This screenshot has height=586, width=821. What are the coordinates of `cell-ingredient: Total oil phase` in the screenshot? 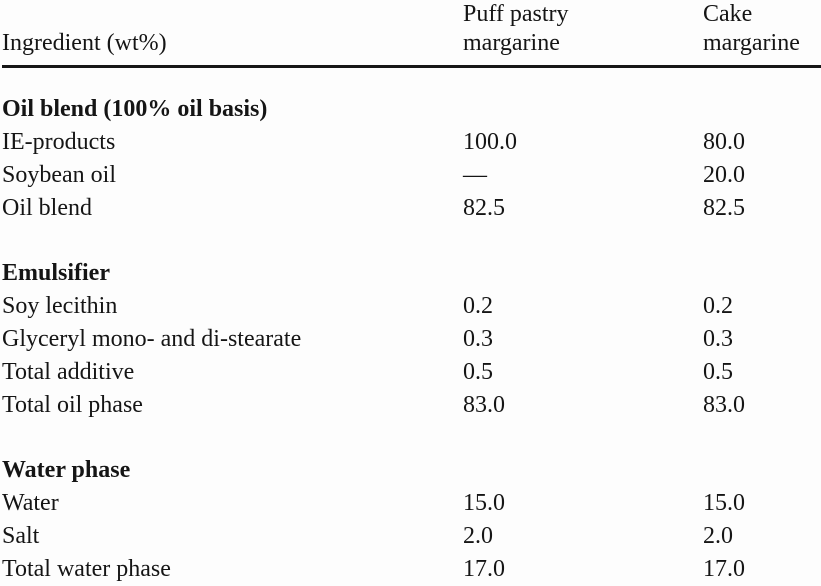 It's located at (72, 405).